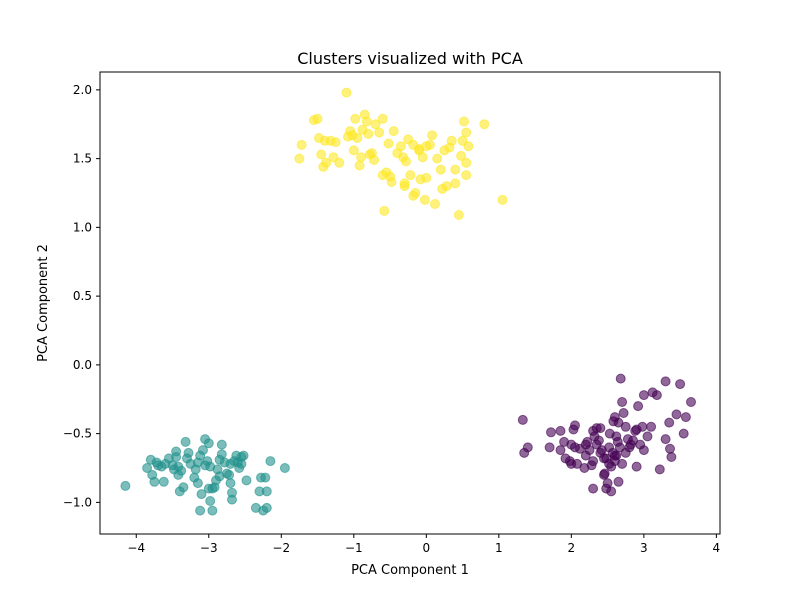  I want to click on y-axis-label: PCA Component 2, so click(43, 303).